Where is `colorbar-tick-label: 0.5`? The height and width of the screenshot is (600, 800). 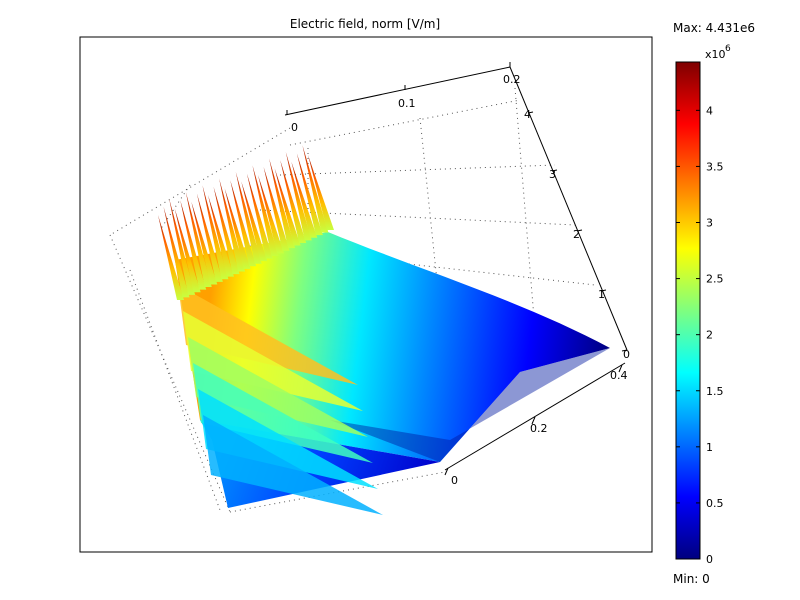
colorbar-tick-label: 0.5 is located at coordinates (715, 503).